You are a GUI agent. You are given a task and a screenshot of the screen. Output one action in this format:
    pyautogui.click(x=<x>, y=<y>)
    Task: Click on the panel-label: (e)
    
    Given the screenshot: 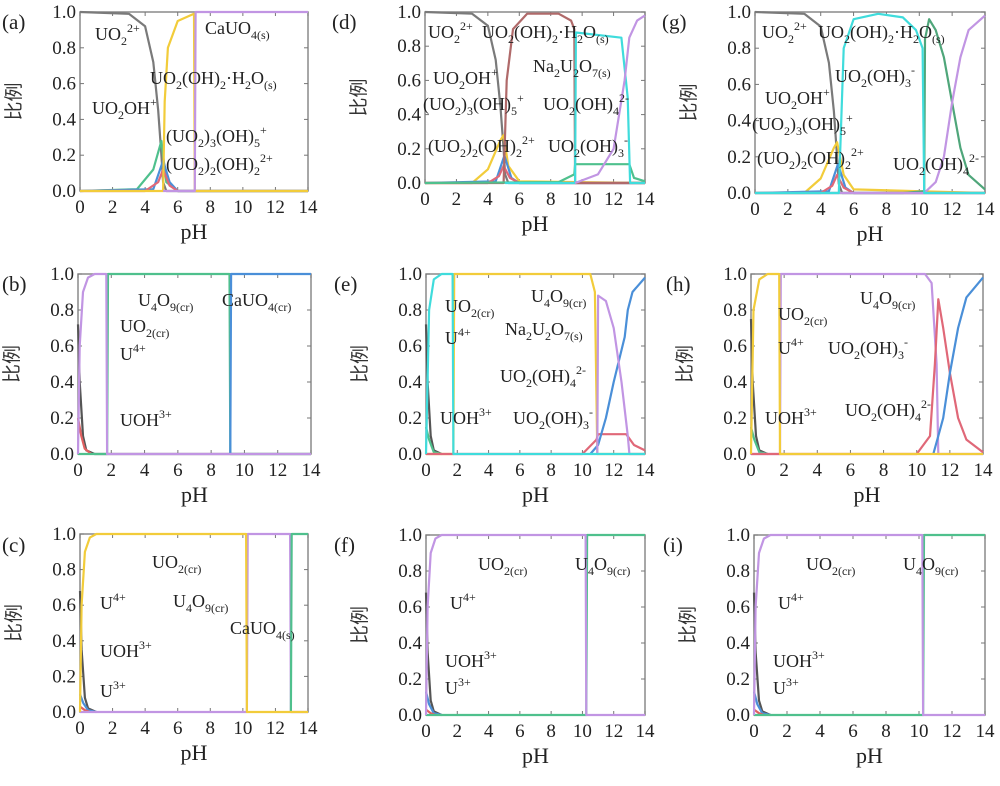 What is the action you would take?
    pyautogui.click(x=345, y=284)
    